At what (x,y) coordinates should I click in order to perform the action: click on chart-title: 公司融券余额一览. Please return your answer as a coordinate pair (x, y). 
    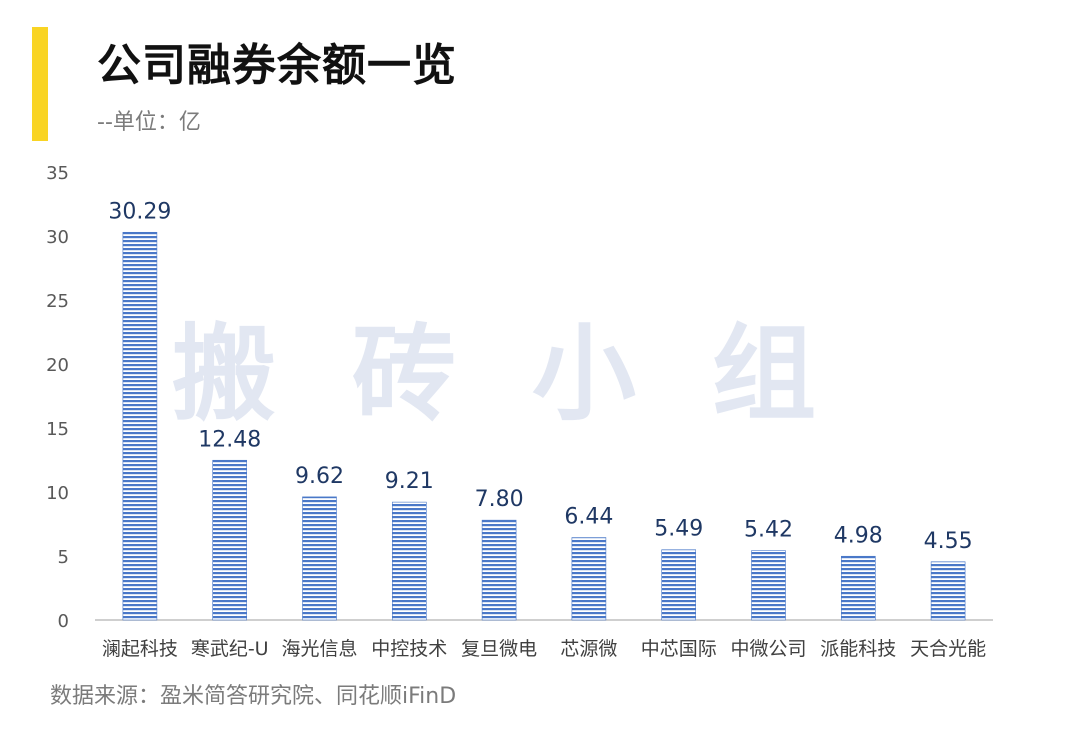
    Looking at the image, I should click on (277, 65).